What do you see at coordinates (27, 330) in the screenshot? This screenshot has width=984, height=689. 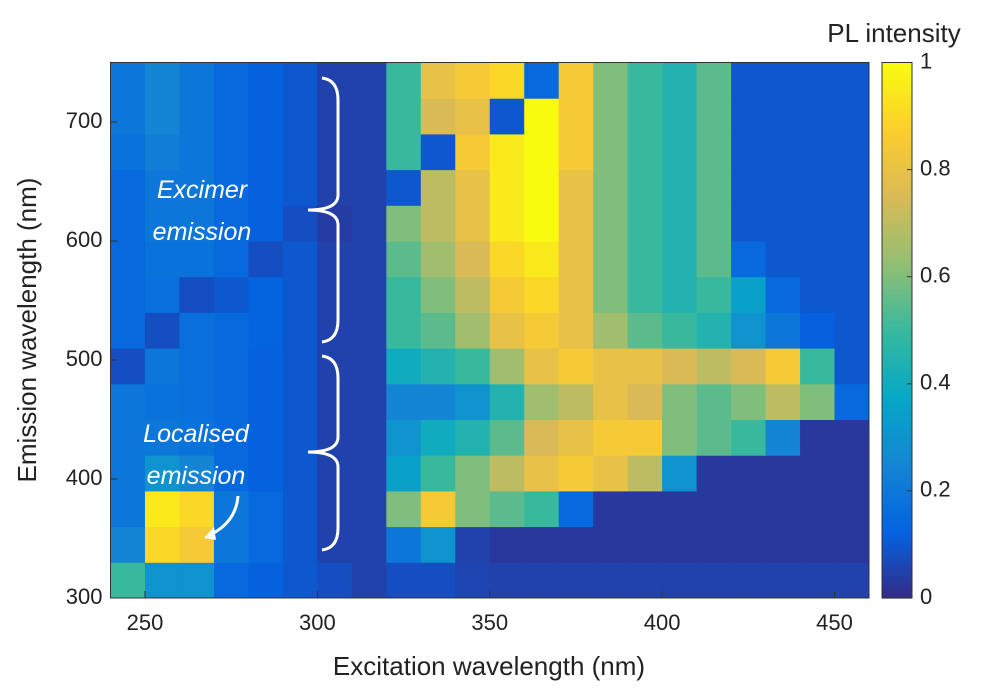 I see `y-axis-label: Emission wavelength (nm)` at bounding box center [27, 330].